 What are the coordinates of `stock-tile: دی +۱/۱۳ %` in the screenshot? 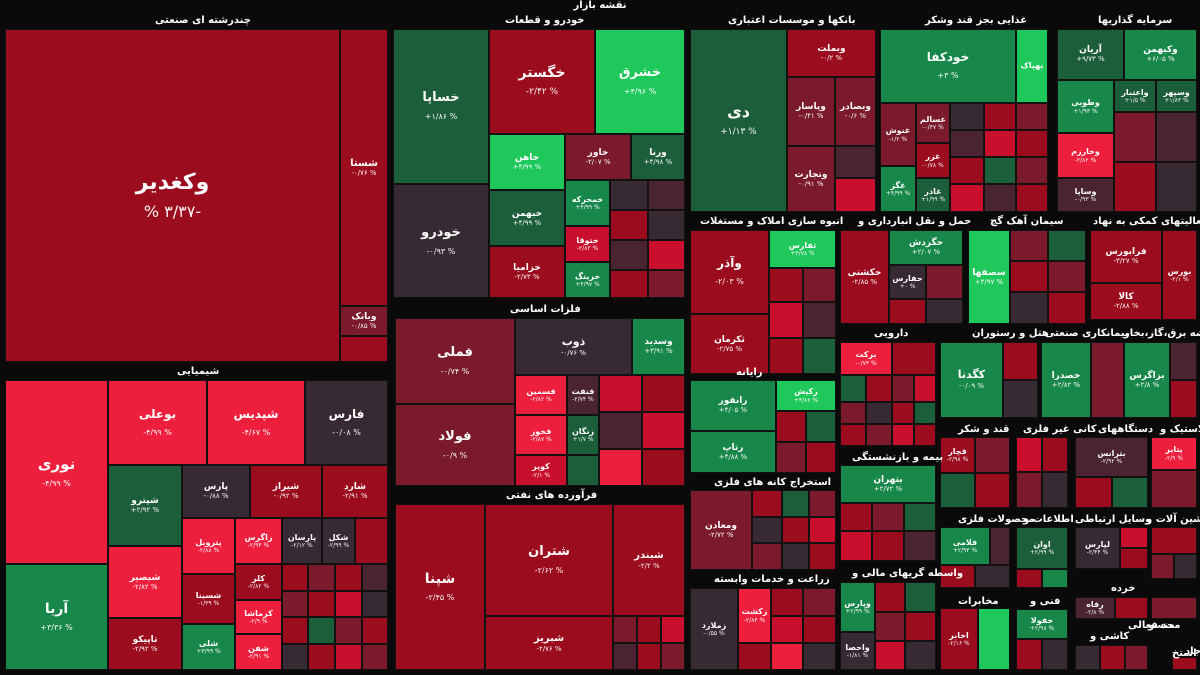 It's located at (738, 120).